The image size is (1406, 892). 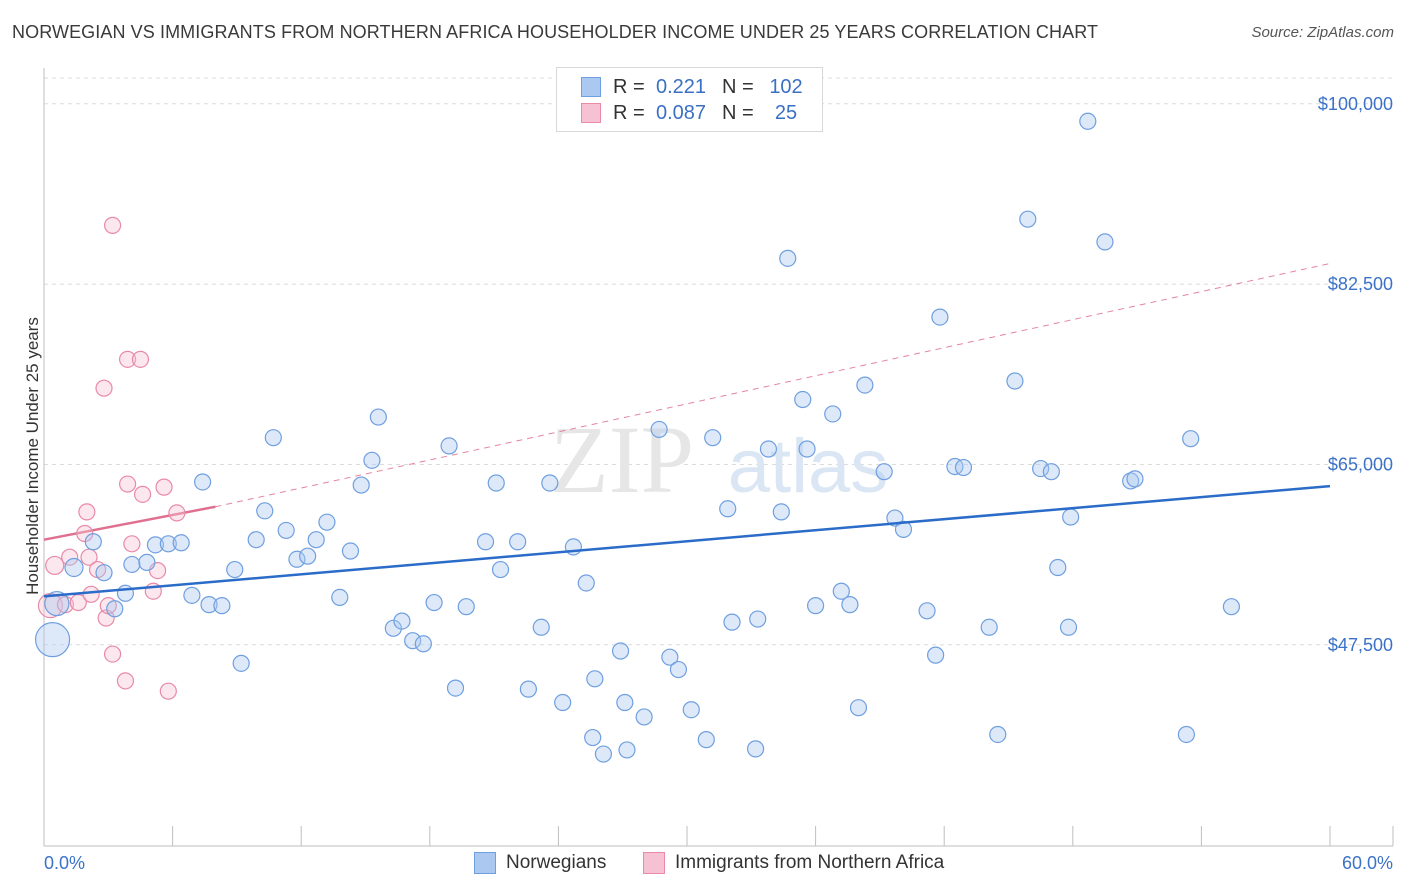 I want to click on legend-r-value: 0.087, so click(x=681, y=112).